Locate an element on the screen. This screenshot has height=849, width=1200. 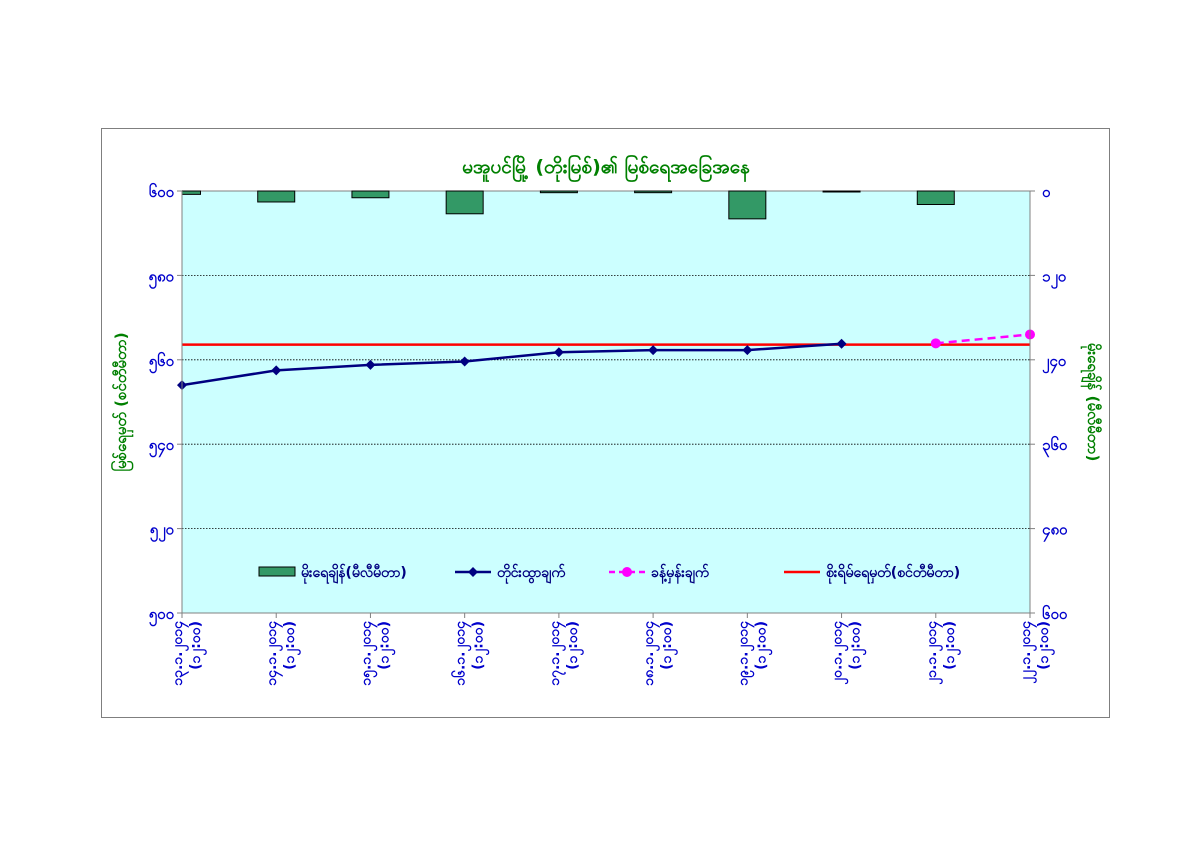
x-tick-label: ၂၀.၁.၂၀၁၄ (၁၂:၀၀) is located at coordinates (848, 653).